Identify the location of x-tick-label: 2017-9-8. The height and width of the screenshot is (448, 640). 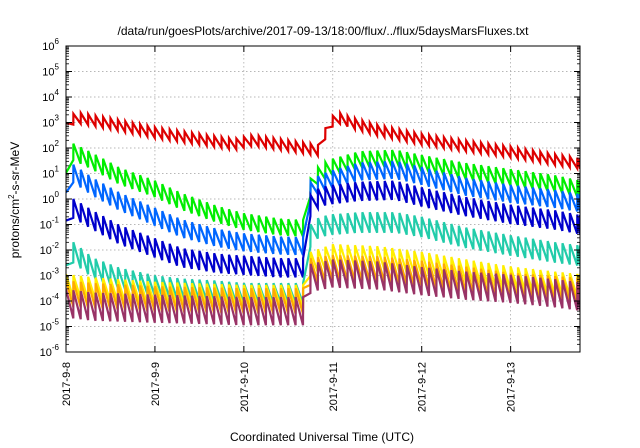
(67, 384).